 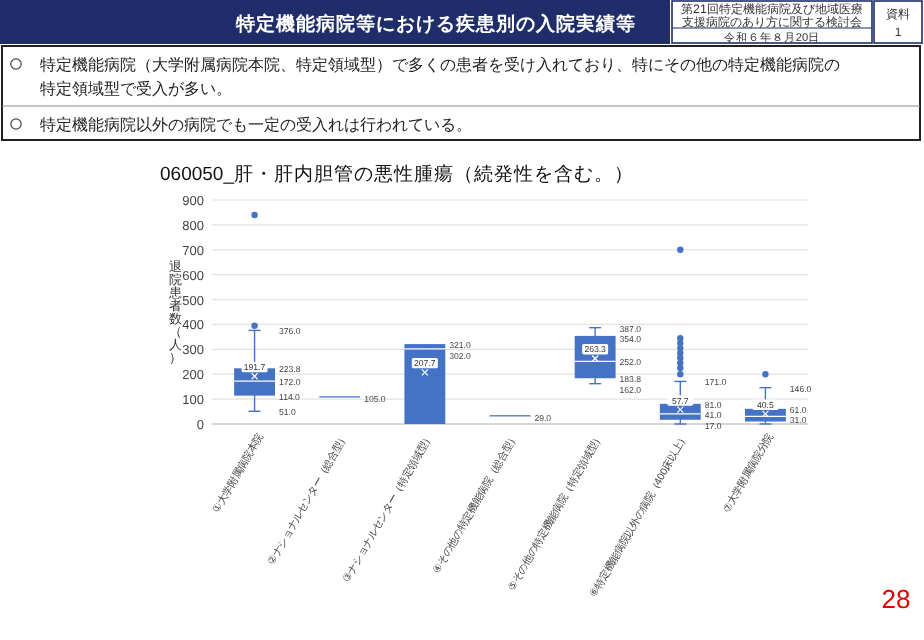 I want to click on text: 特定機能病院（大学附属病院本院、特定領域型）で多くの患者を受け入れており、特にその他の特定機能病院の特定領域型で受入が多い。, so click(x=440, y=77).